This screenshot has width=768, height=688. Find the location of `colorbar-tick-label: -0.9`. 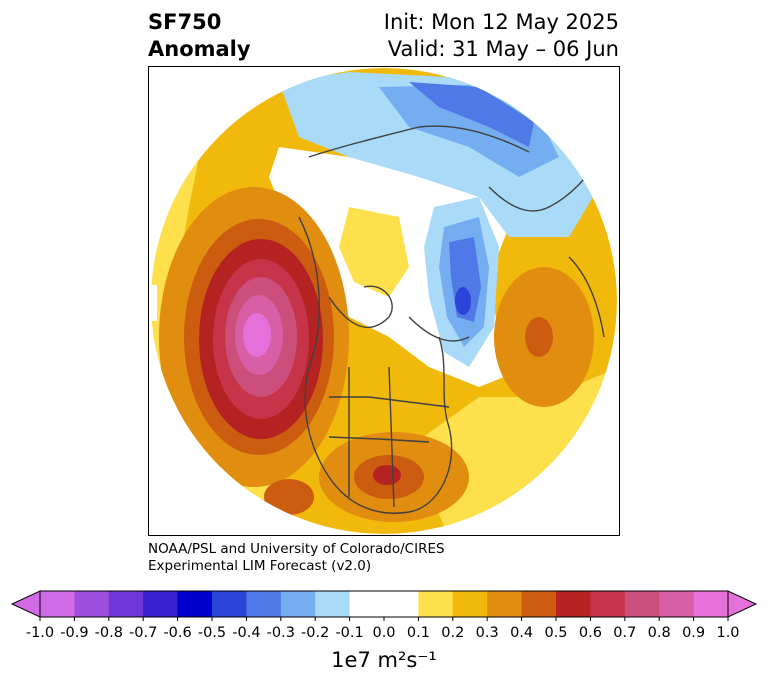

colorbar-tick-label: -0.9 is located at coordinates (74, 633).